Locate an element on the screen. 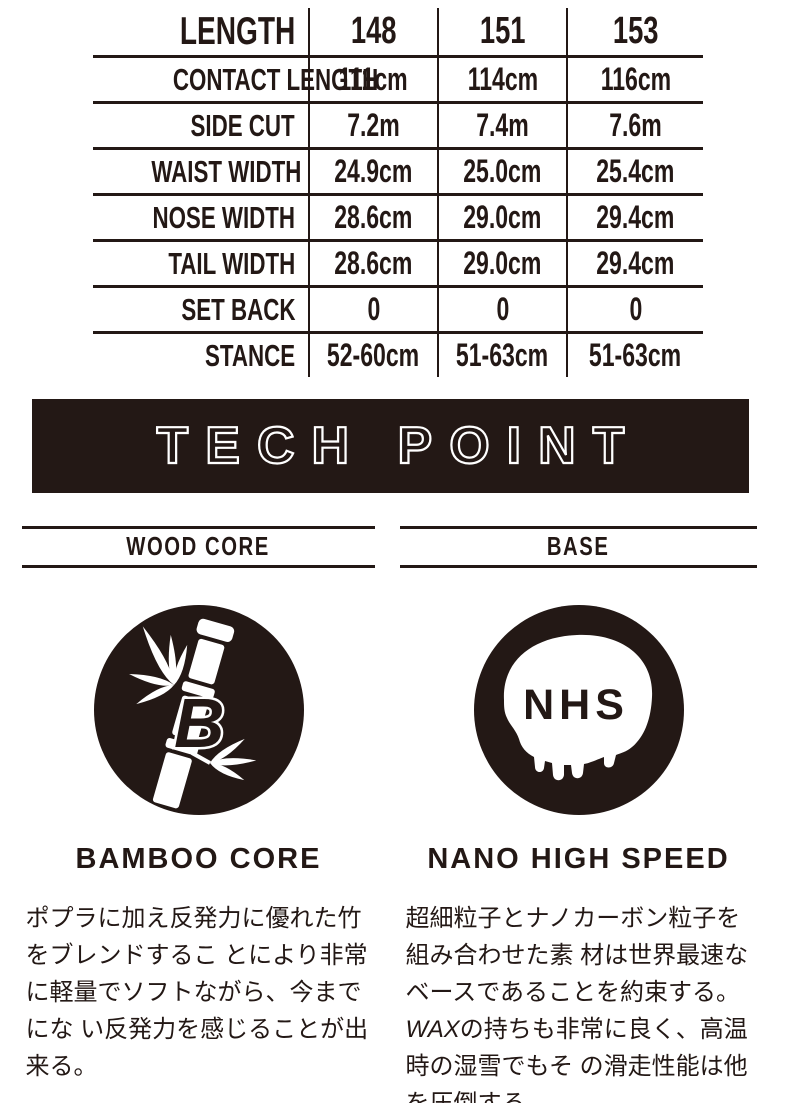 This screenshot has height=1103, width=800. spec-header-row: LENGTH 148 151 153 is located at coordinates (398, 31).